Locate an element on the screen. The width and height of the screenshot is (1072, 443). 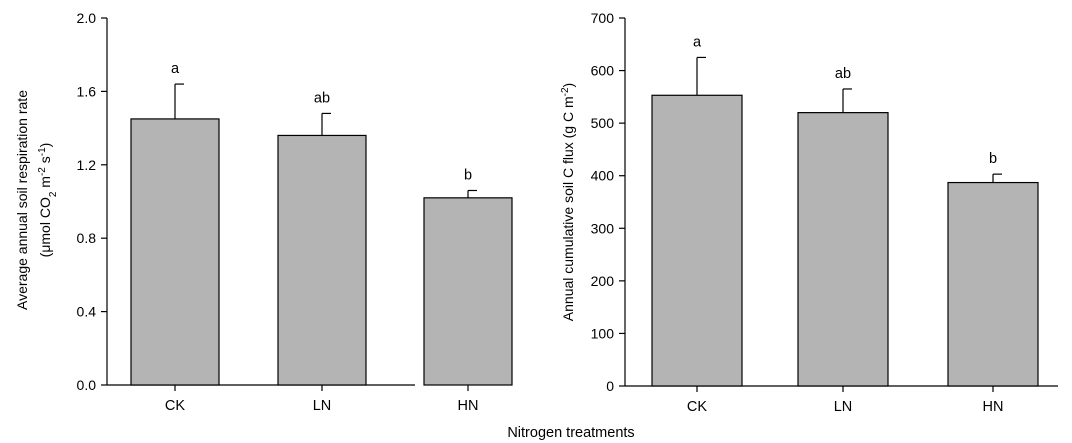
y-axis-title: Annual cumulative soil C flux (g C m-2) is located at coordinates (568, 202).